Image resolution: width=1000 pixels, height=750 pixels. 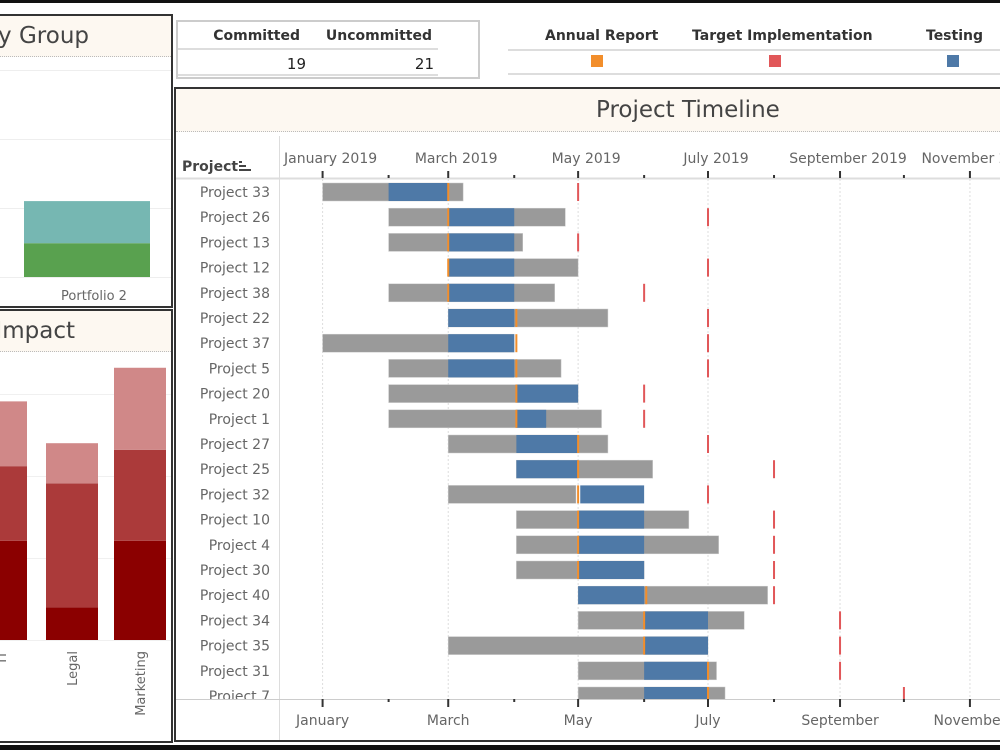 What do you see at coordinates (456, 159) in the screenshot?
I see `top-axis-tick-label: March 2019` at bounding box center [456, 159].